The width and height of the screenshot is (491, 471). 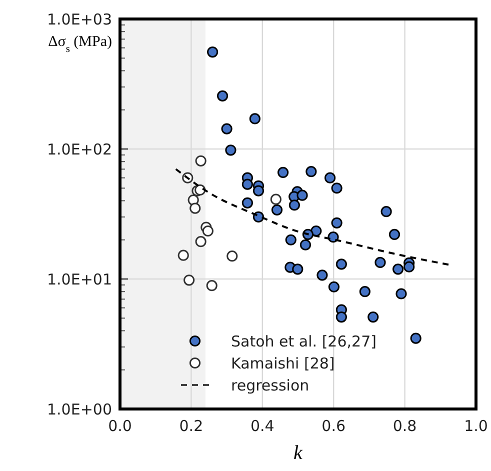 What do you see at coordinates (120, 426) in the screenshot?
I see `x-tick-label: 0.0` at bounding box center [120, 426].